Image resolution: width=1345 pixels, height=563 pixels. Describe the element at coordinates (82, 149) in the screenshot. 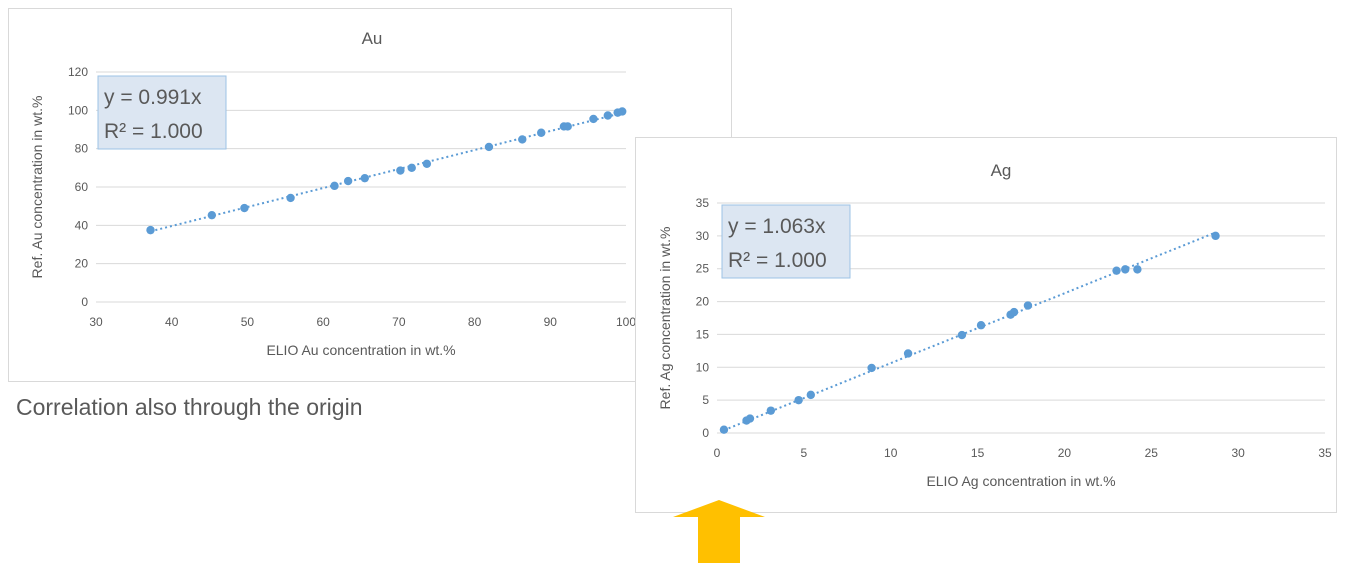

I see `au-y-tick-label: 80` at that location.